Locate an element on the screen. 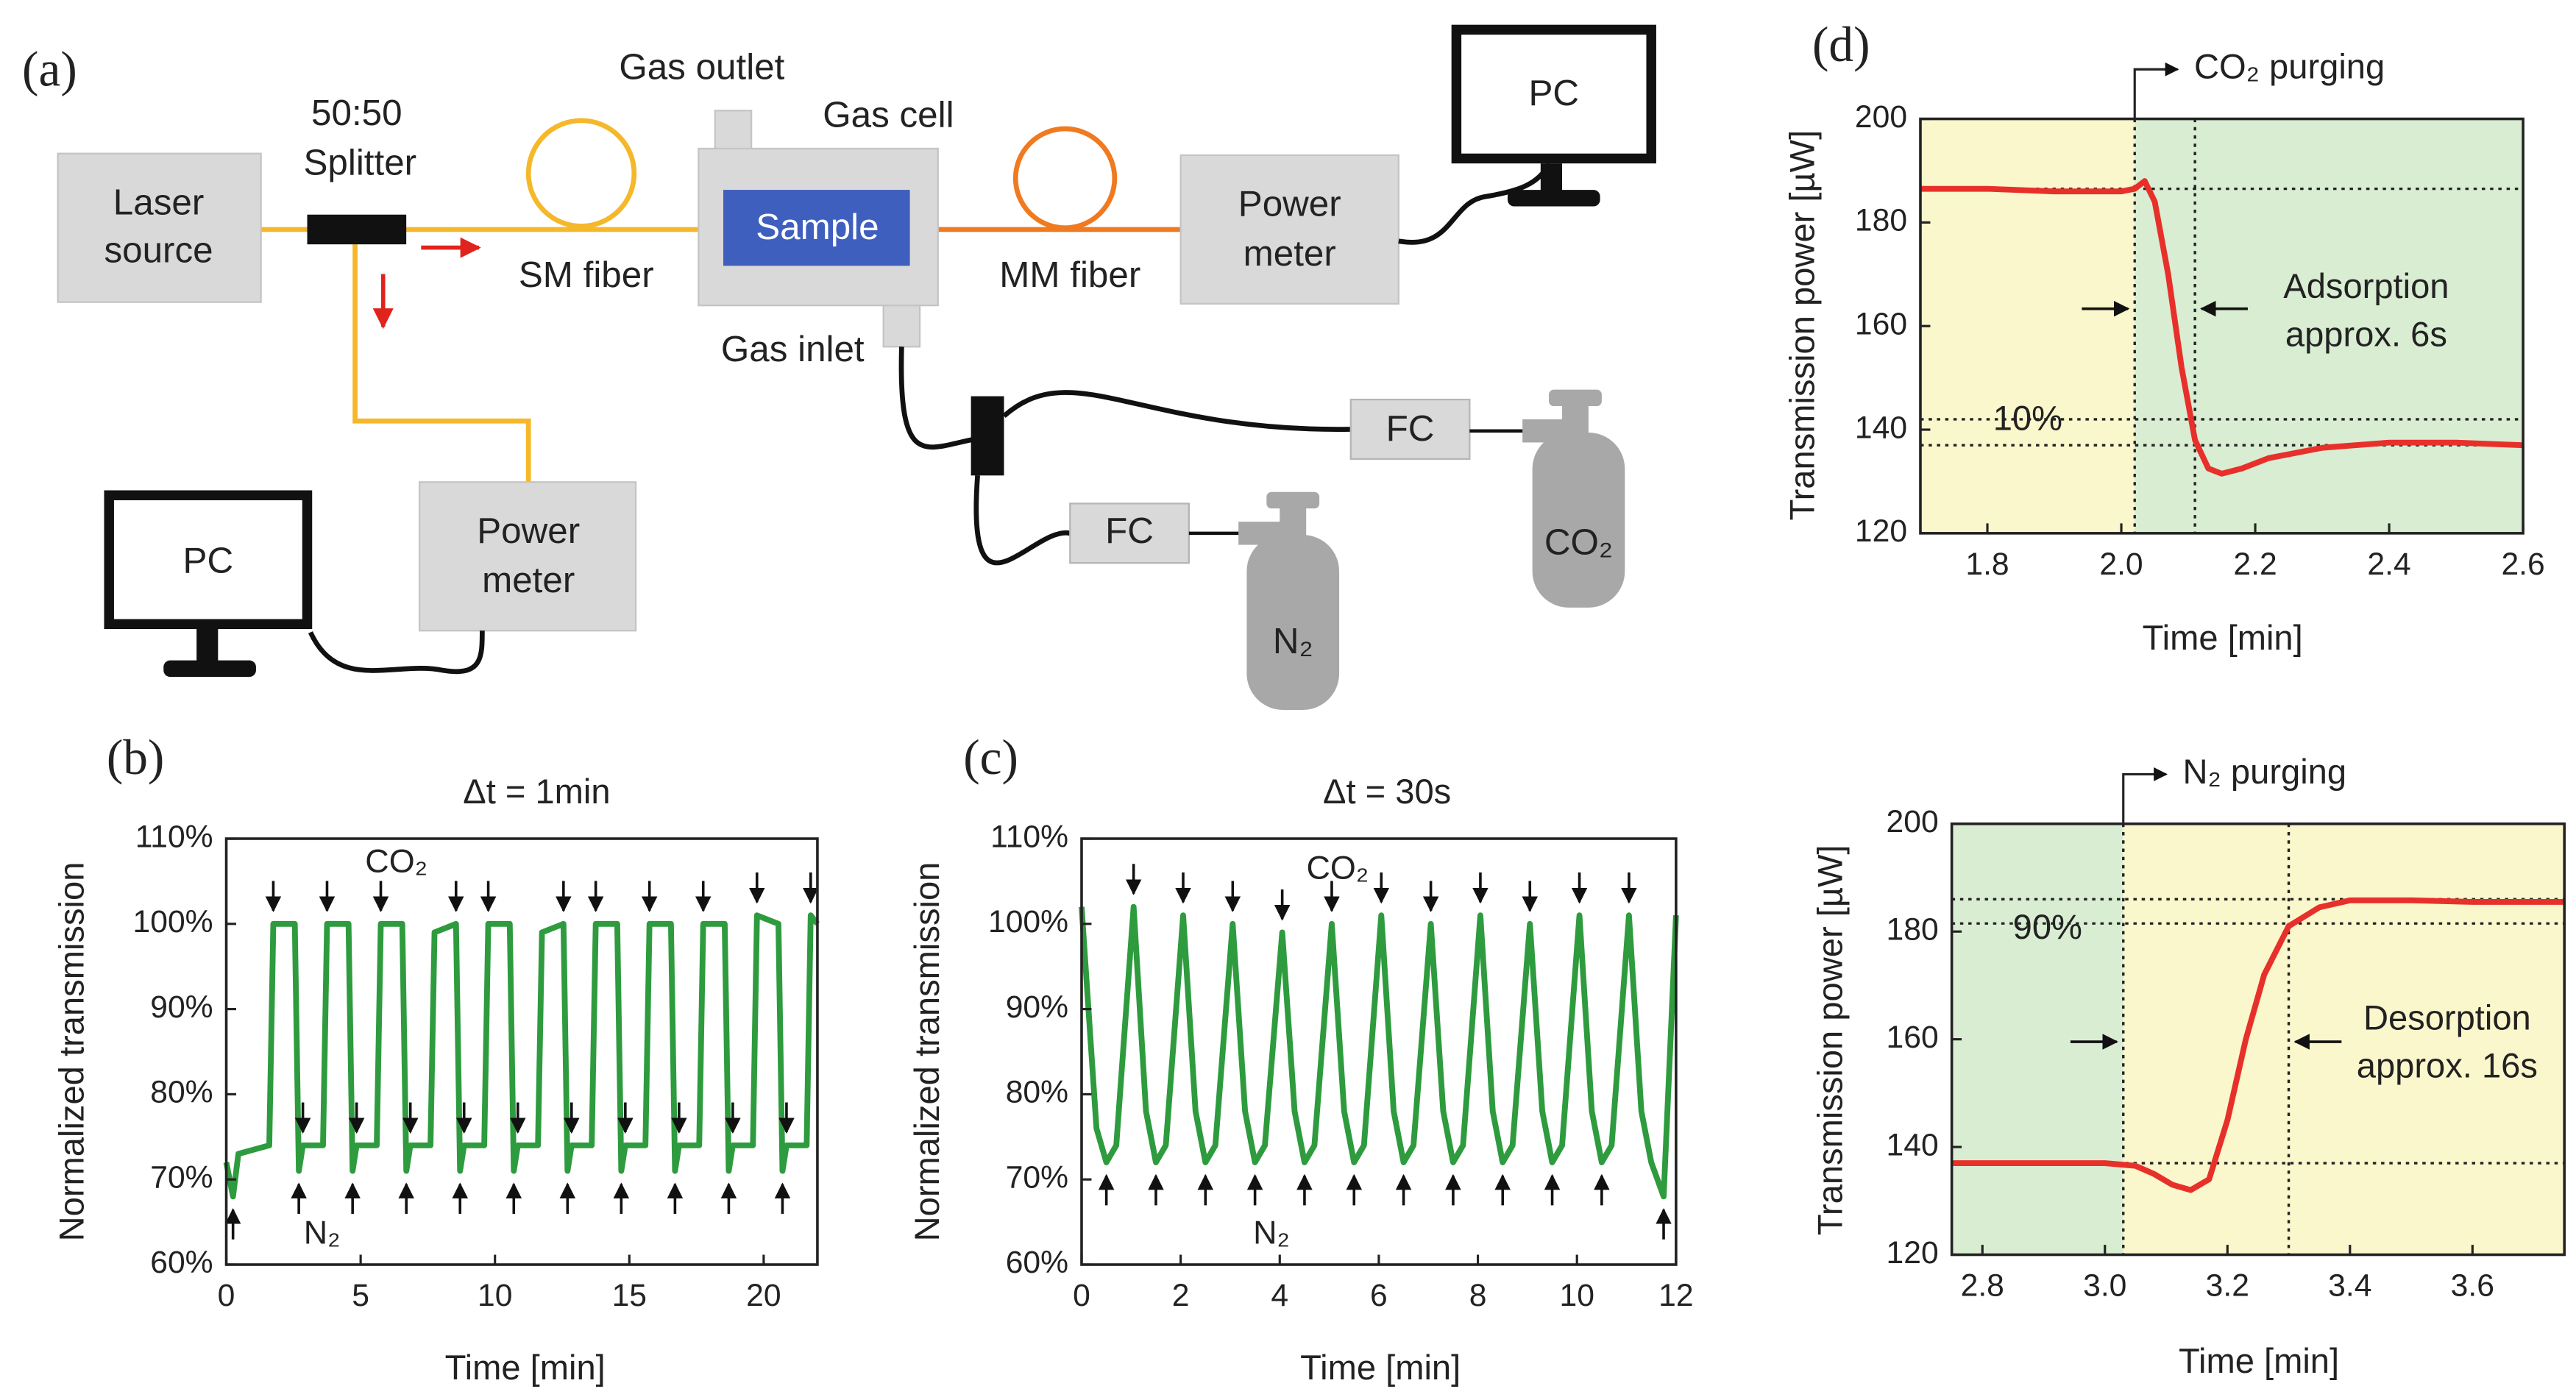  fiber-branch is located at coordinates (441, 363).